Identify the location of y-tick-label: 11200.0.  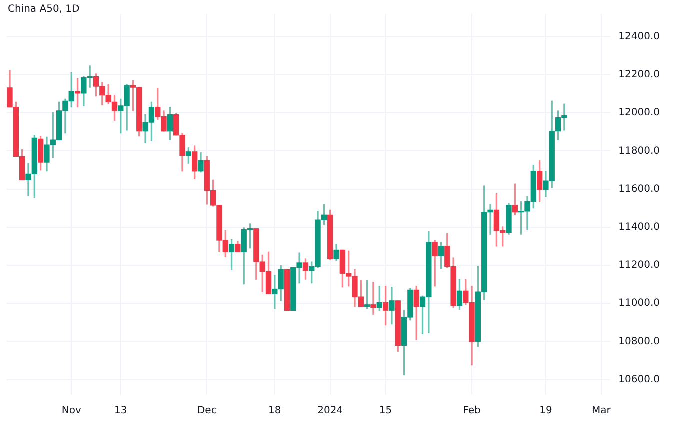
(639, 266).